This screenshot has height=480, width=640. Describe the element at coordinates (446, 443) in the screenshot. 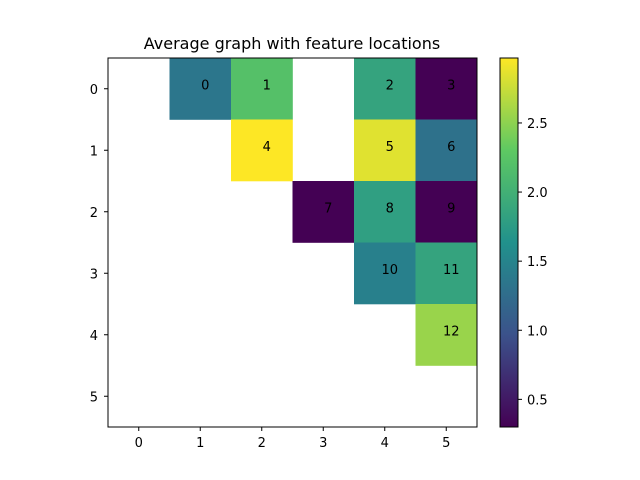

I see `x-tick-label: 5` at that location.